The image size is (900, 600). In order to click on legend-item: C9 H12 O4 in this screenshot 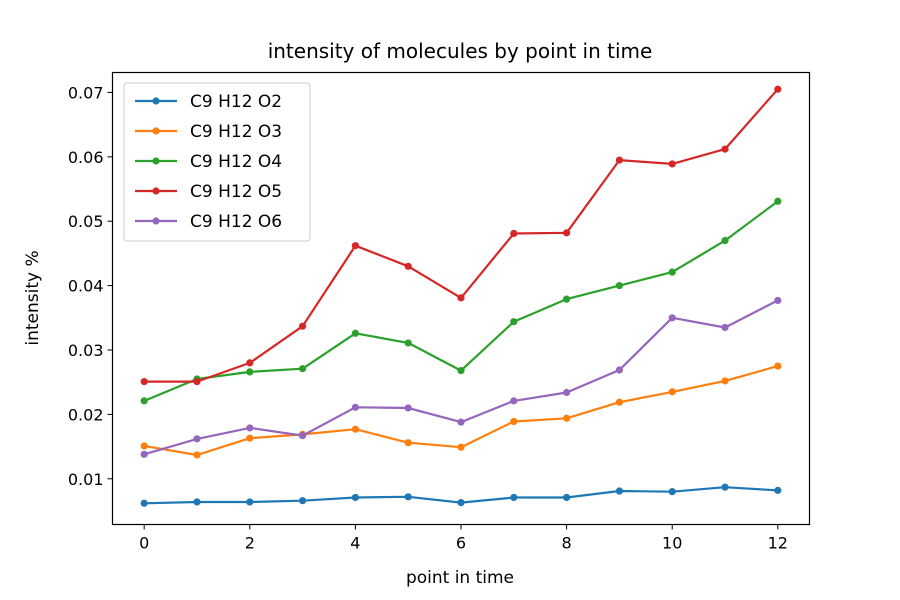, I will do `click(208, 162)`.